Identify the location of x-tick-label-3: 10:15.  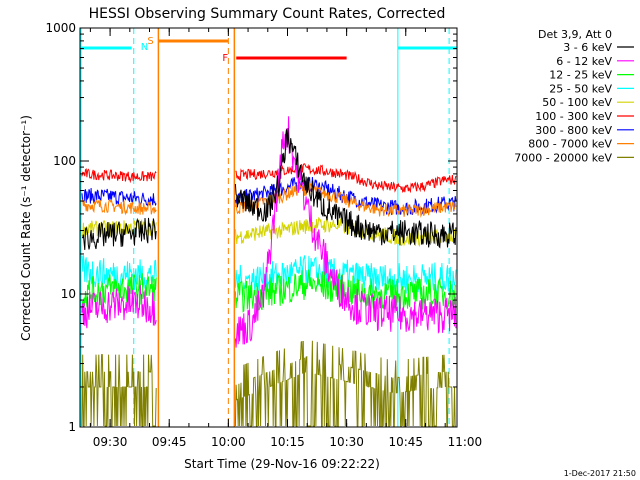
(287, 442).